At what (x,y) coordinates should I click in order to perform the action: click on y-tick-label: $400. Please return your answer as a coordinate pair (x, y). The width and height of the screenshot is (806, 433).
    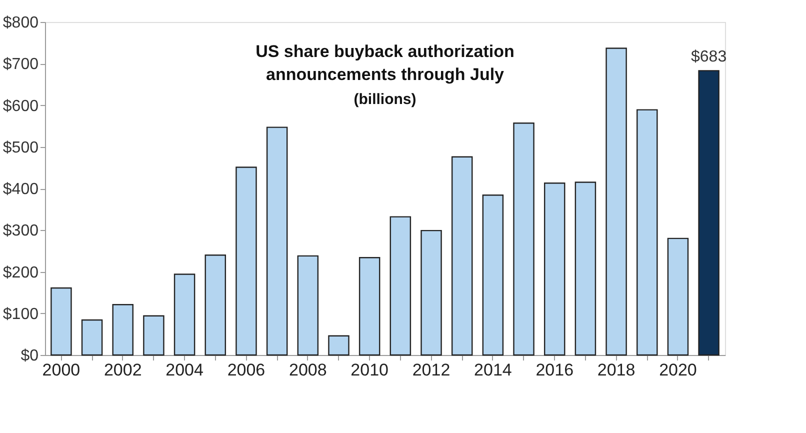
    Looking at the image, I should click on (20, 189).